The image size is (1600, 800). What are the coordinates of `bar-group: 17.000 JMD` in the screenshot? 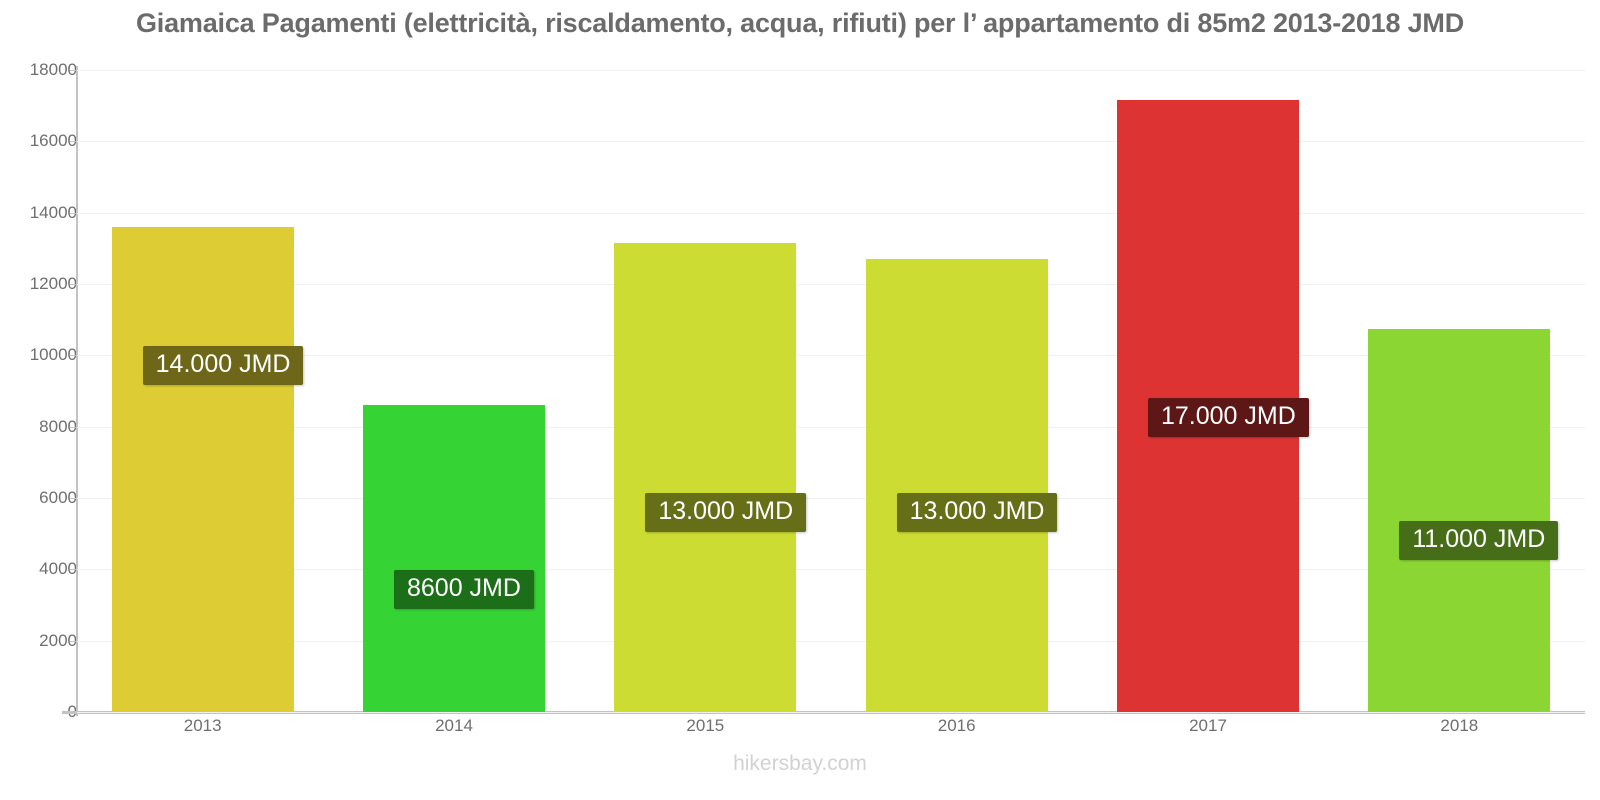 It's located at (1213, 391).